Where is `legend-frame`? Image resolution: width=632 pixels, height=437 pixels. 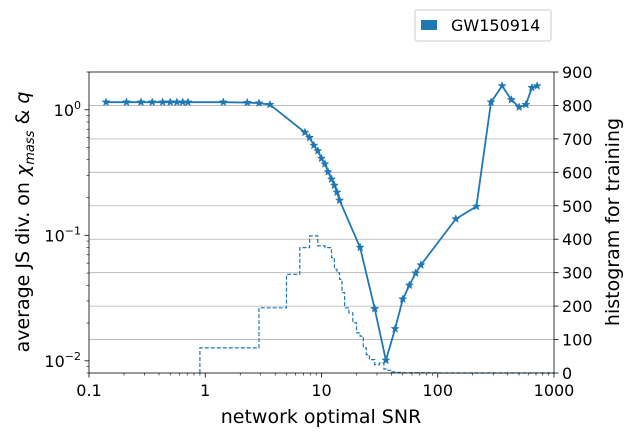
legend-frame is located at coordinates (483, 25).